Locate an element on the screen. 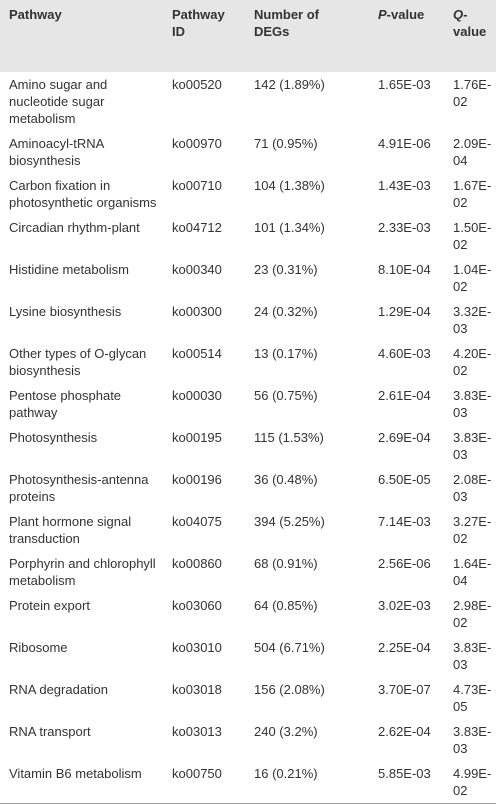  cell: 142 (1.89%) is located at coordinates (289, 84).